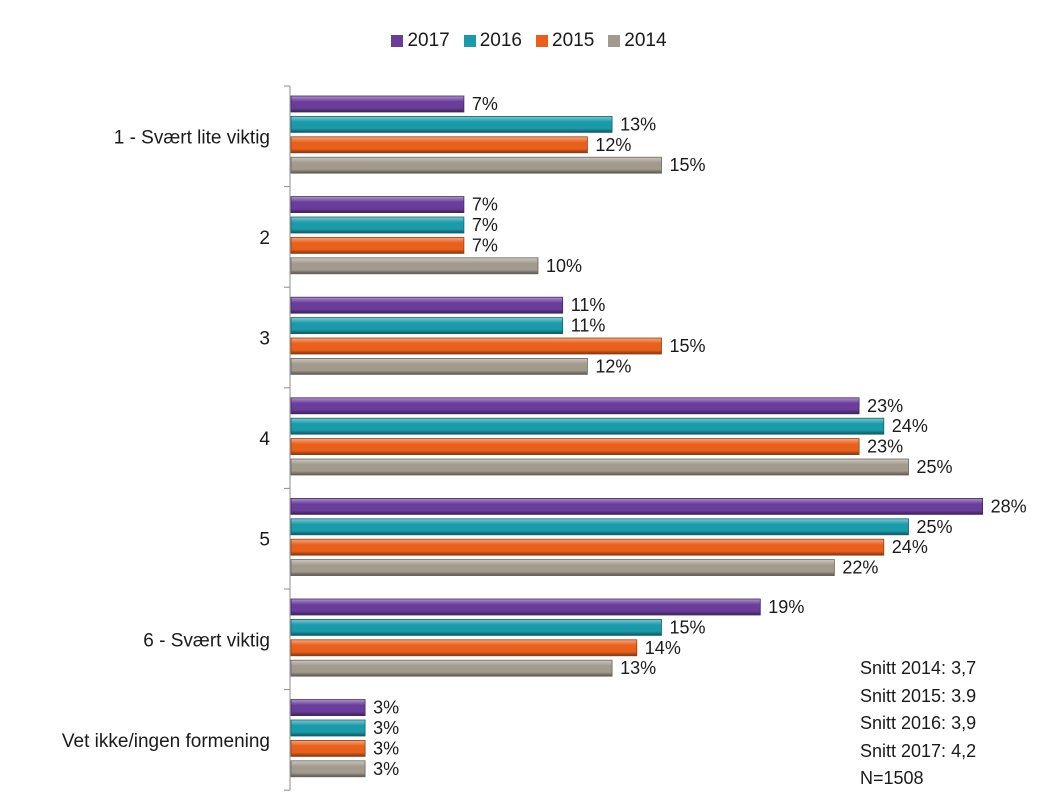  I want to click on legend-item-2016: 2016, so click(492, 41).